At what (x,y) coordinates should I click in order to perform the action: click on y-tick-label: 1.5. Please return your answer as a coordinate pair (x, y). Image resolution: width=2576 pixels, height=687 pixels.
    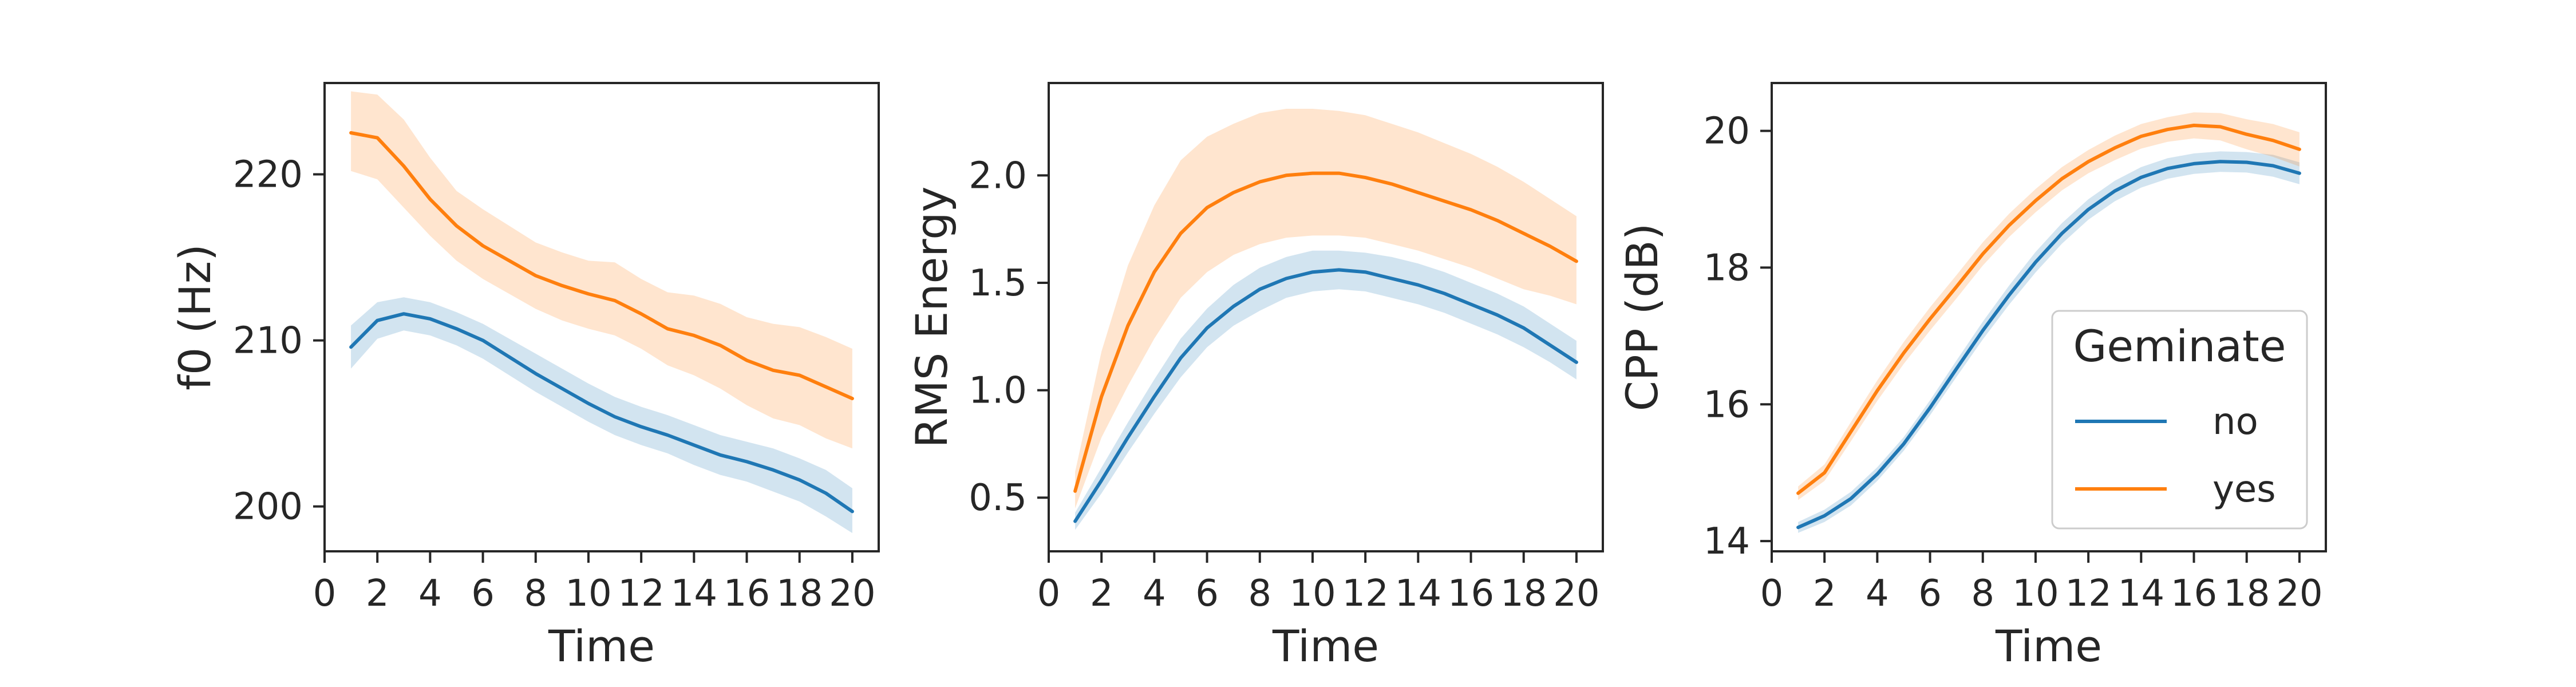
    Looking at the image, I should click on (998, 283).